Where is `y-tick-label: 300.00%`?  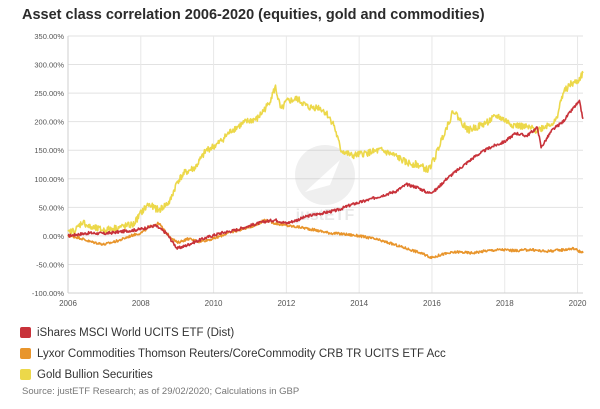 y-tick-label: 300.00% is located at coordinates (49, 65).